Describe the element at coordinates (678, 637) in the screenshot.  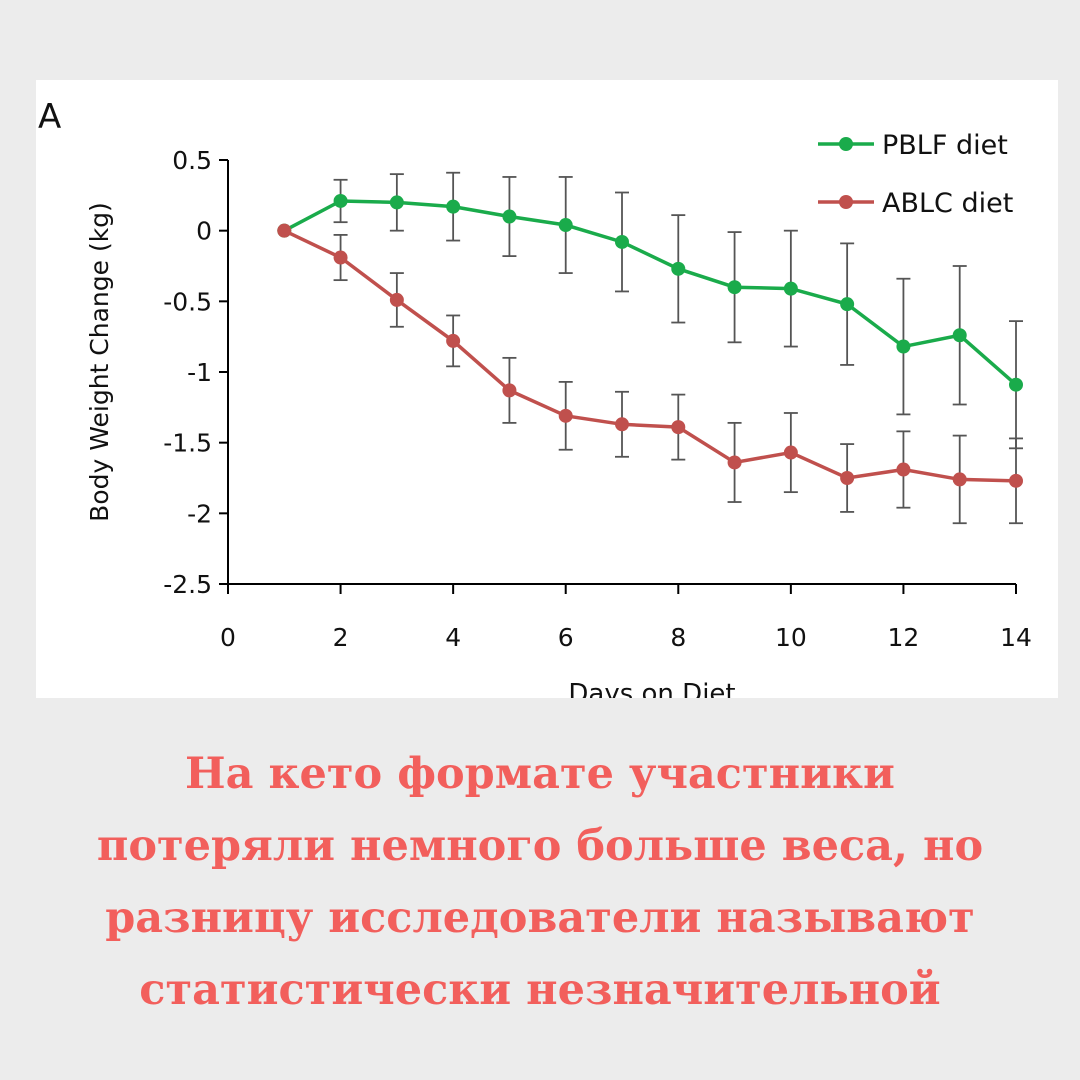
I see `x-tick-label: 8` at that location.